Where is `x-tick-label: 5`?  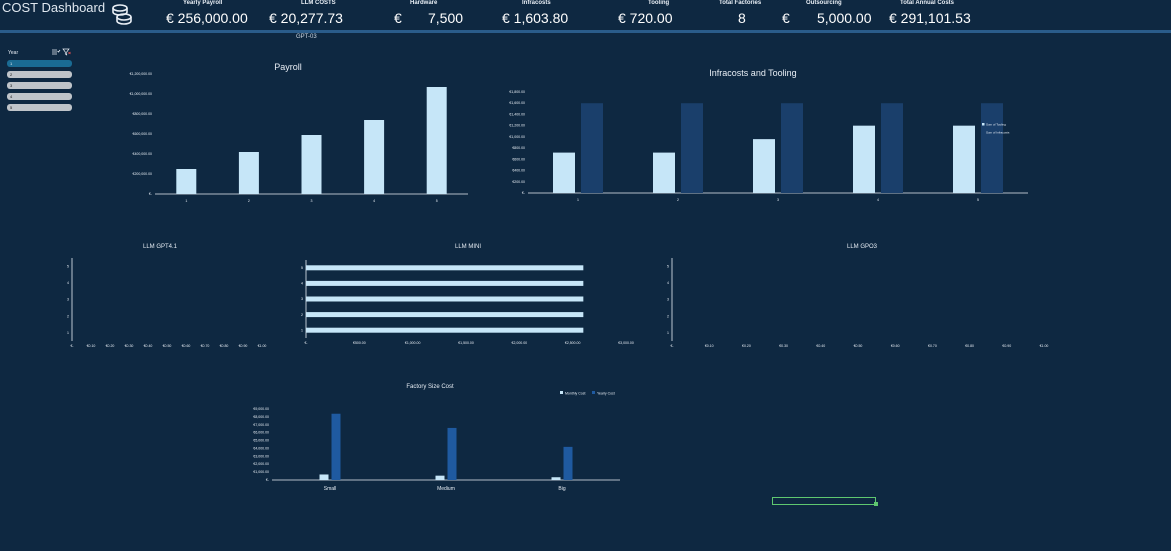
x-tick-label: 5 is located at coordinates (437, 201).